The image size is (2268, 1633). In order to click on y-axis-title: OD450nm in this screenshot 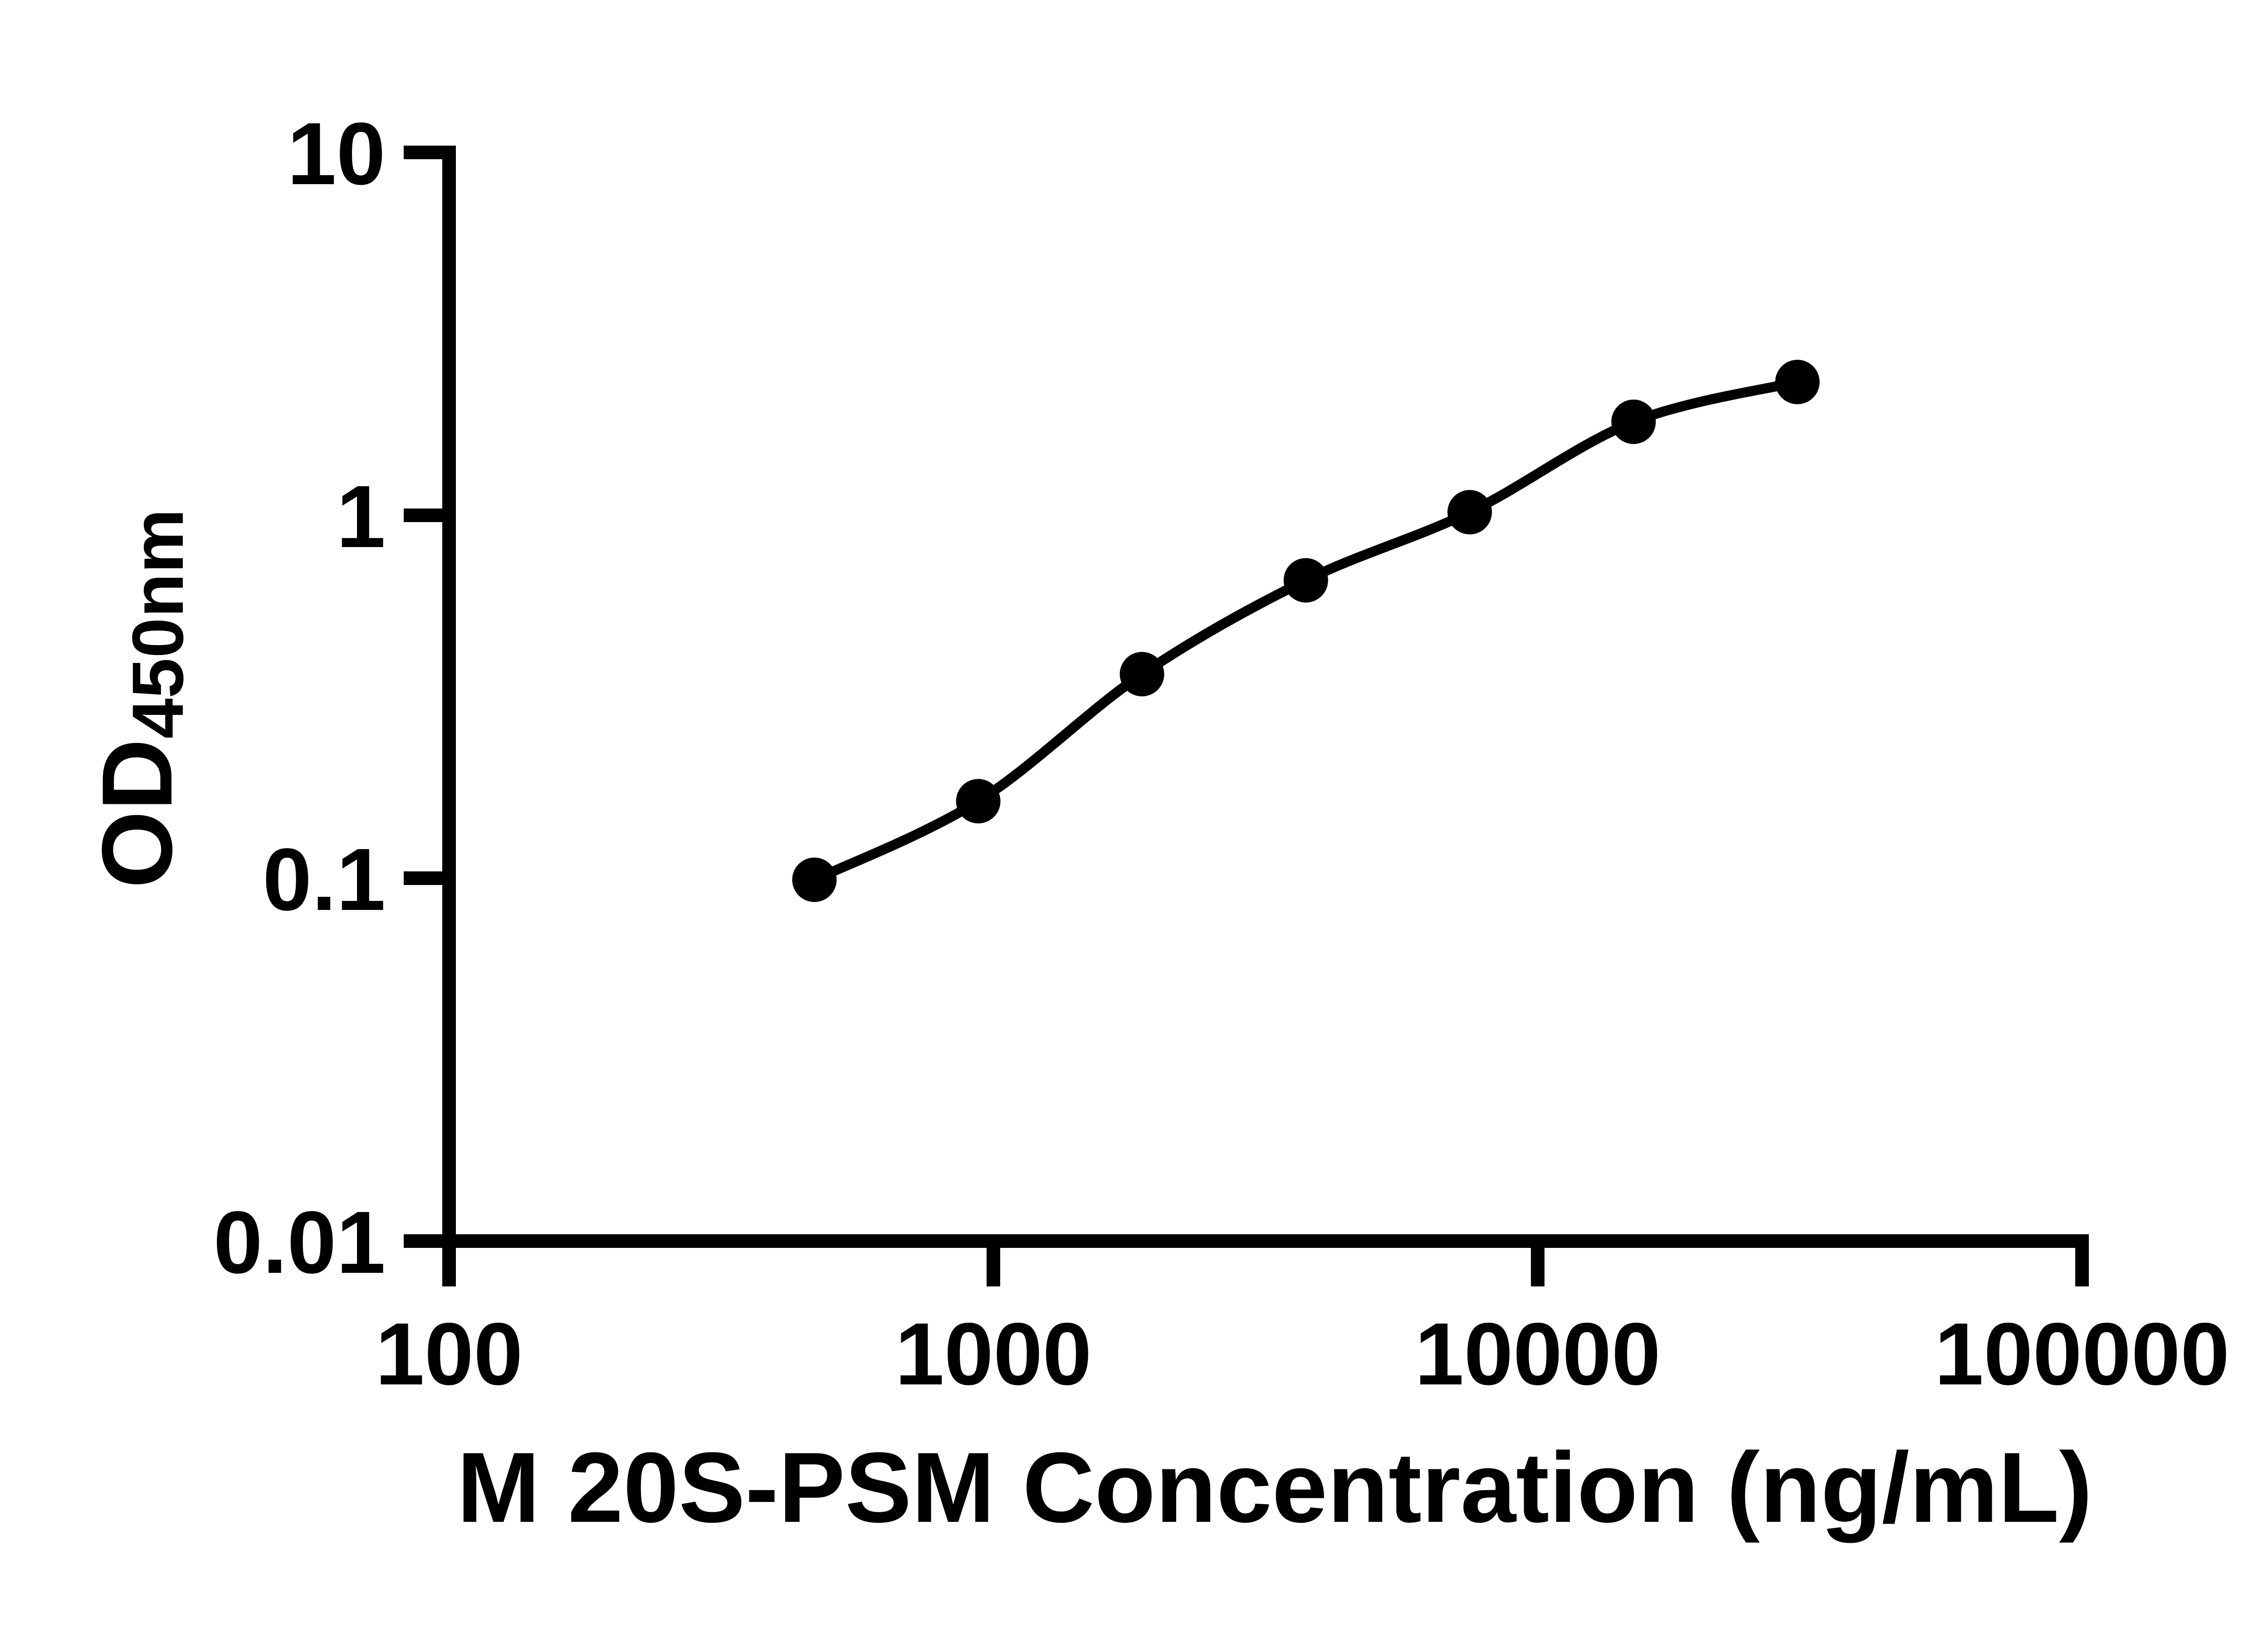, I will do `click(140, 699)`.